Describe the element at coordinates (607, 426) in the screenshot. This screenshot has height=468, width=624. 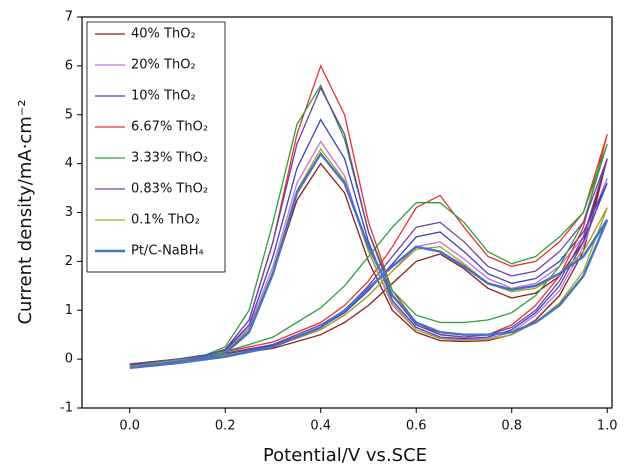
I see `x-tick-label: 1.0` at that location.